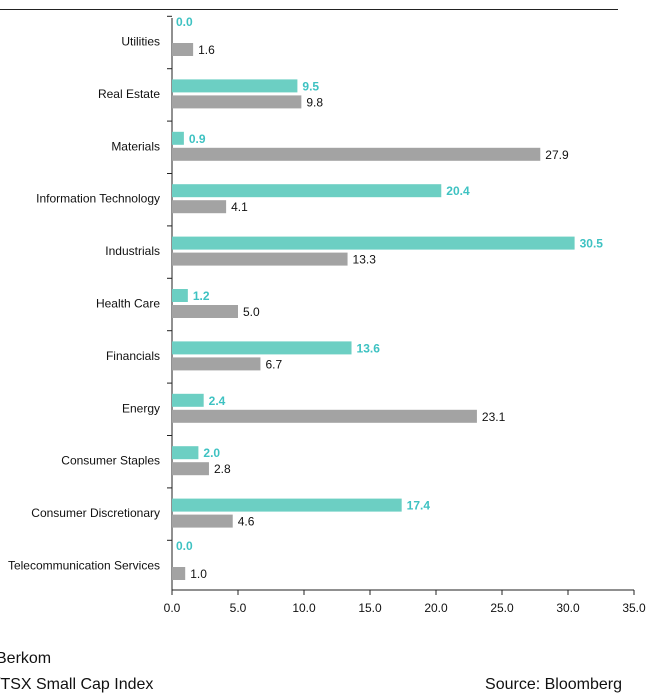 The width and height of the screenshot is (648, 700). What do you see at coordinates (172, 608) in the screenshot?
I see `x-tick-label: 0.0` at bounding box center [172, 608].